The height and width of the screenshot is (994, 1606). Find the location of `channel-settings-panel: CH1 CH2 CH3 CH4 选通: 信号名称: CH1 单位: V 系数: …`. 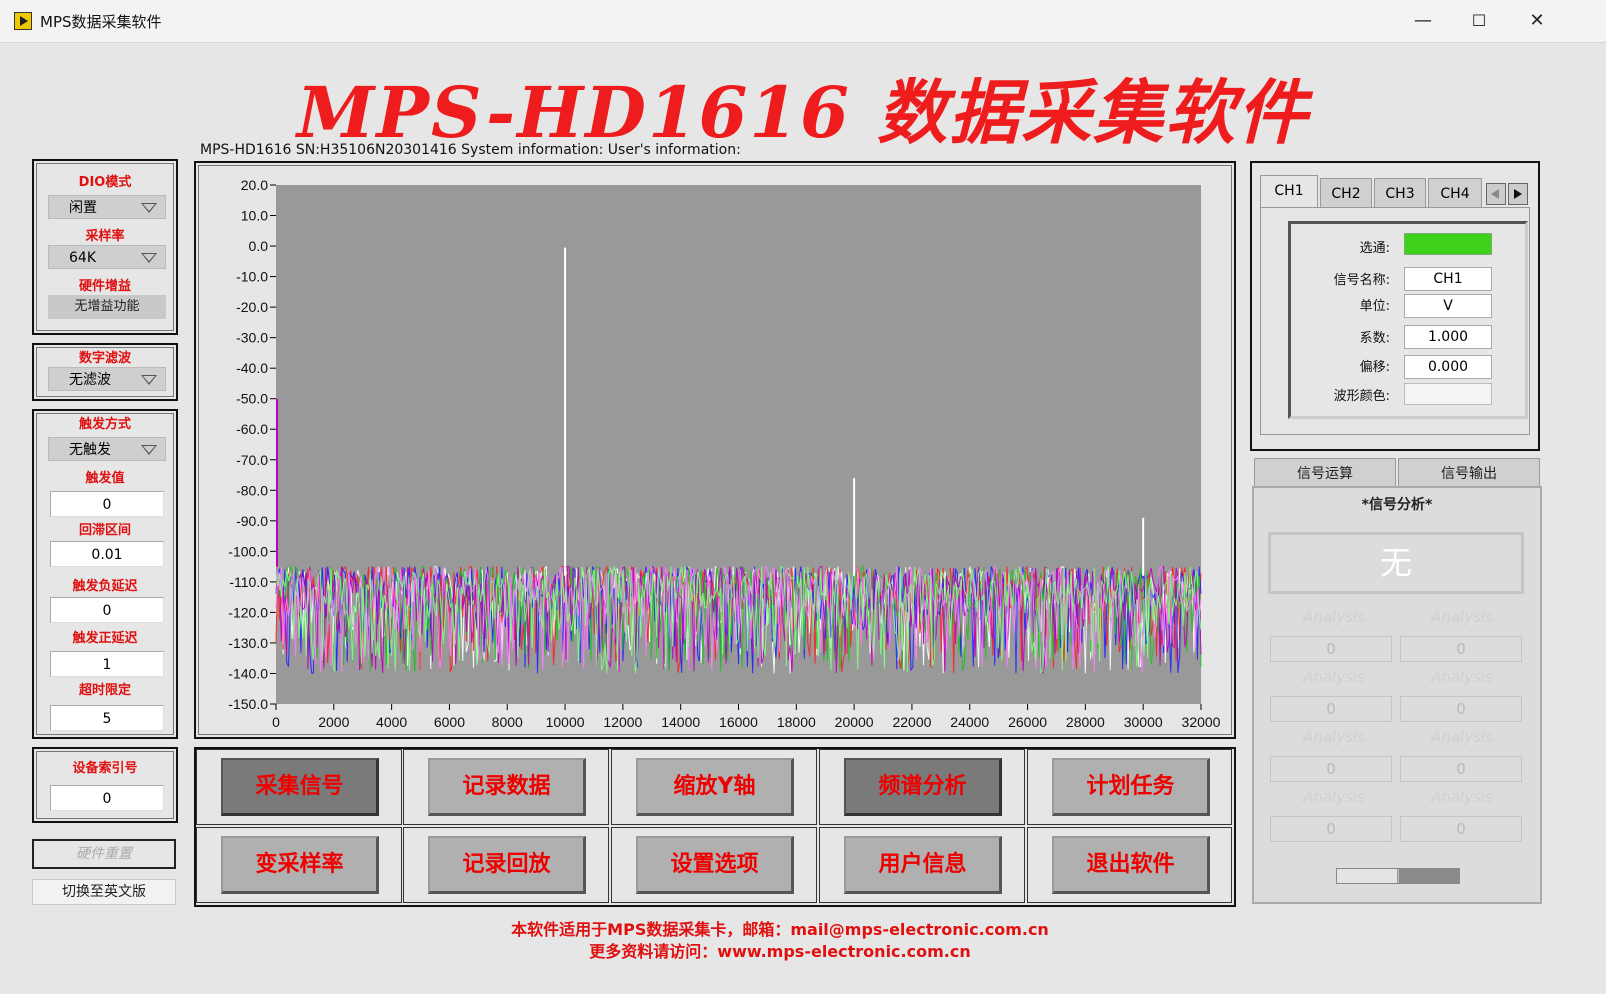

channel-settings-panel: CH1 CH2 CH3 CH4 选通: 信号名称: CH1 单位: V 系数: … is located at coordinates (1395, 306).